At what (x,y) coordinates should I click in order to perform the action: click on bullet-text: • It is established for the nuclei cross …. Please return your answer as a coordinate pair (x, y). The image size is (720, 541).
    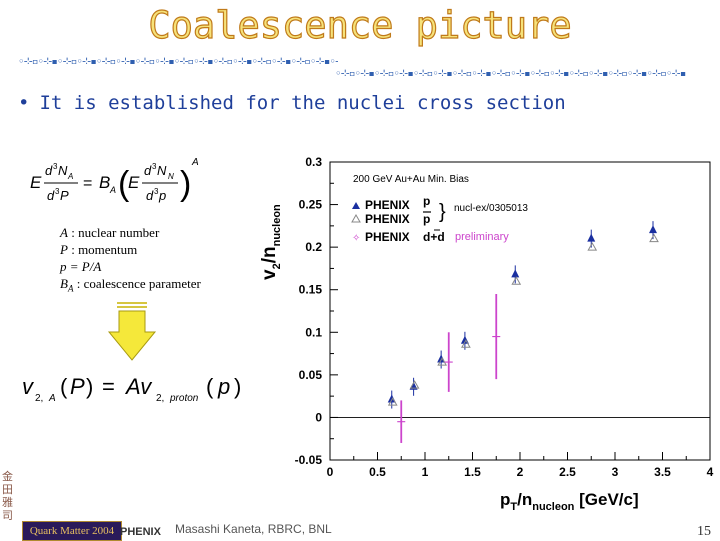
    Looking at the image, I should click on (292, 103).